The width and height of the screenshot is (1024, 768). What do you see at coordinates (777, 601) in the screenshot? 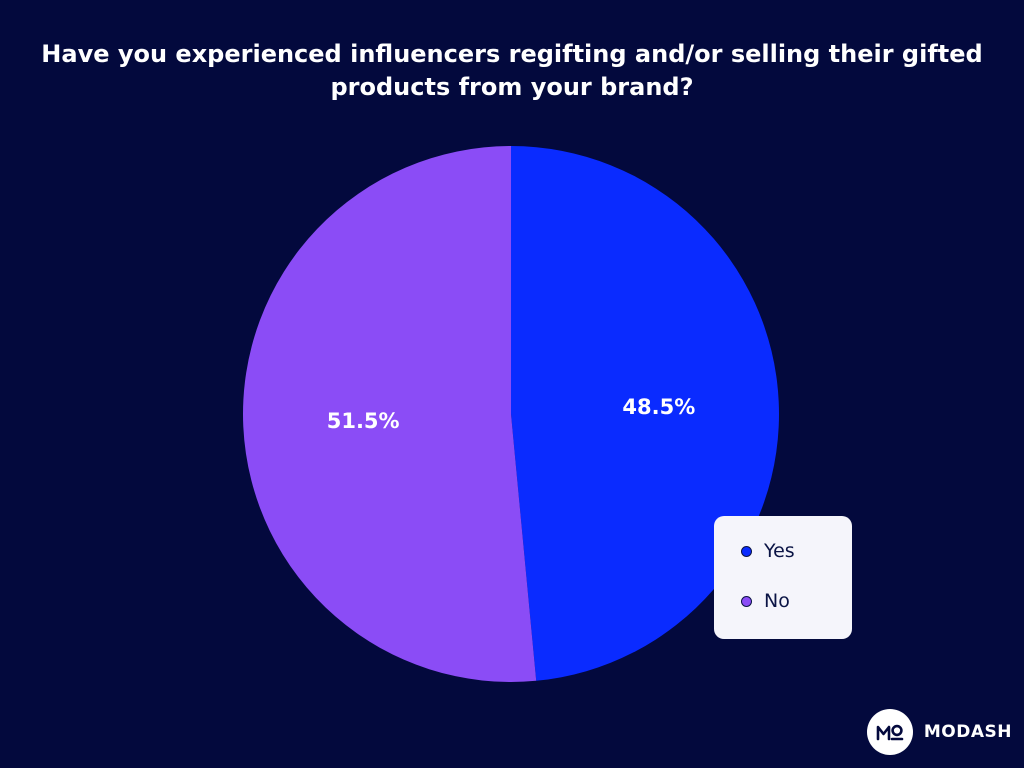
I see `legend-label-no: No` at bounding box center [777, 601].